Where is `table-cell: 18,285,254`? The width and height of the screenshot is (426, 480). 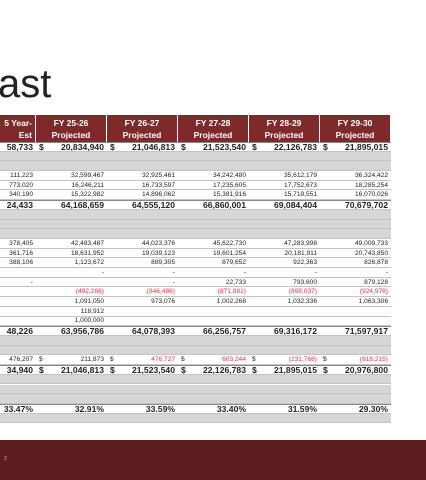 table-cell: 18,285,254 is located at coordinates (355, 185).